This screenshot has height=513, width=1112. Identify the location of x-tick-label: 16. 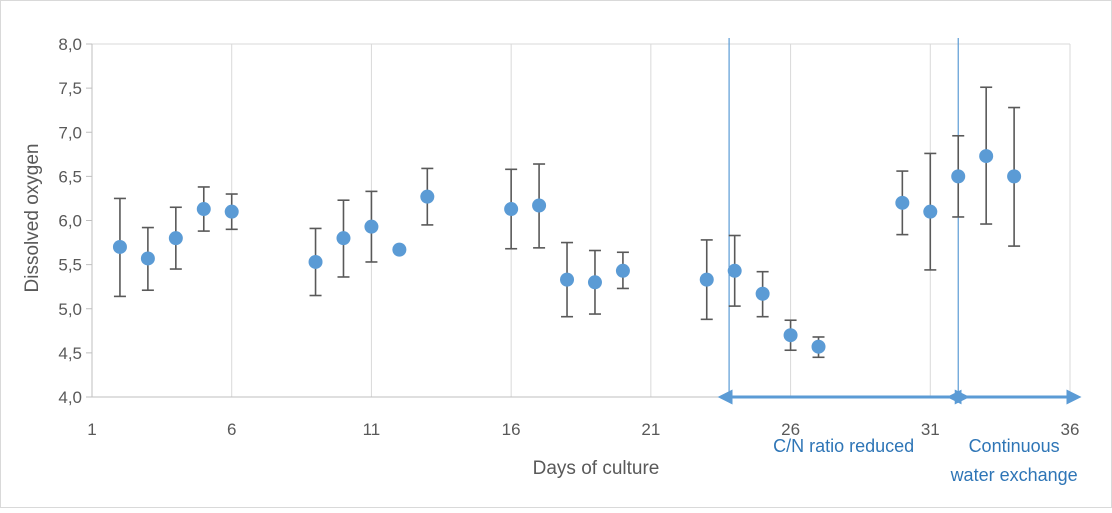
(511, 429).